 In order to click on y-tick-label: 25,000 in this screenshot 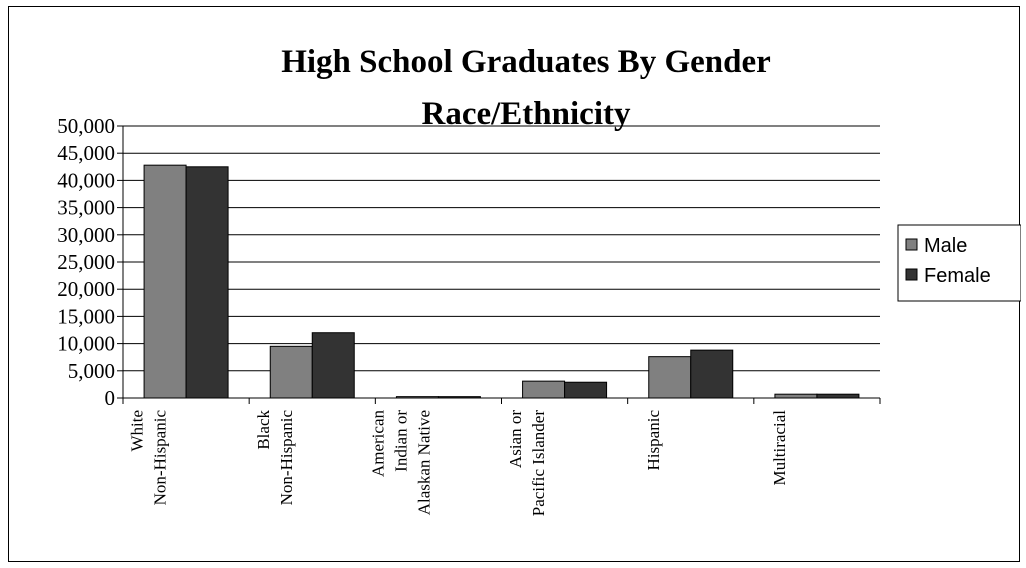, I will do `click(86, 262)`.